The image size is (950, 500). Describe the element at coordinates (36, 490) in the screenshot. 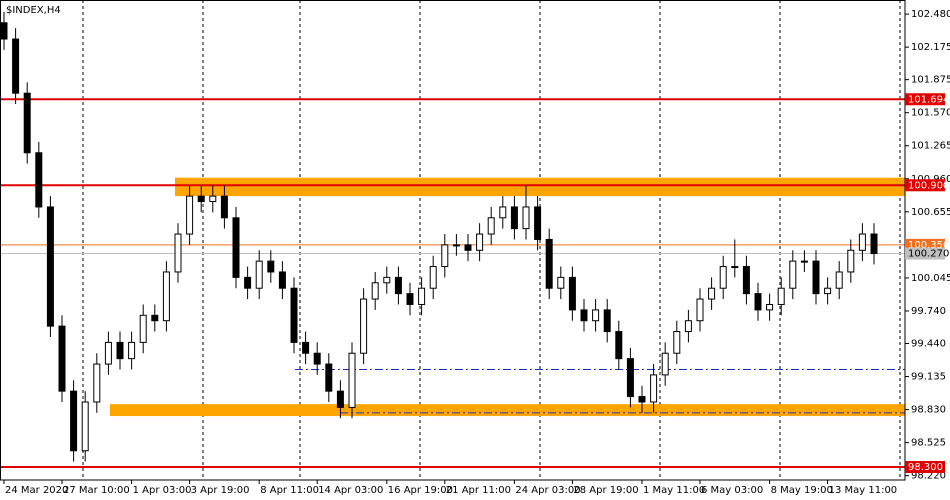

I see `x-tick-label: 24 Mar 2020` at that location.